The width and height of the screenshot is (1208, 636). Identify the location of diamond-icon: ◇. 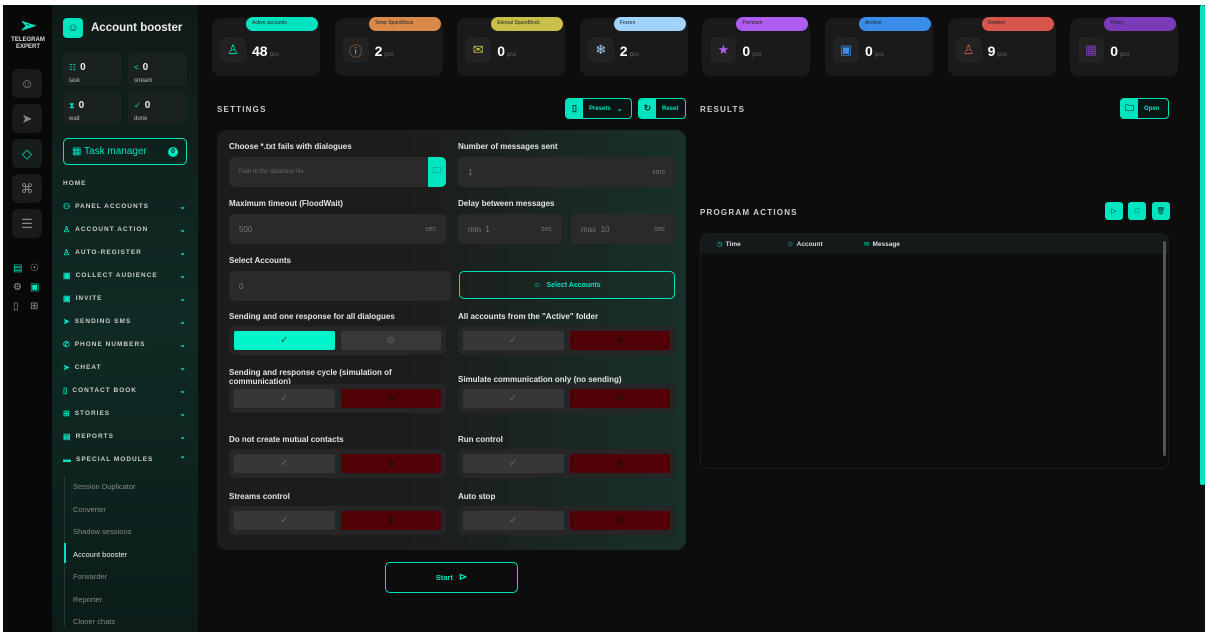
(27, 153).